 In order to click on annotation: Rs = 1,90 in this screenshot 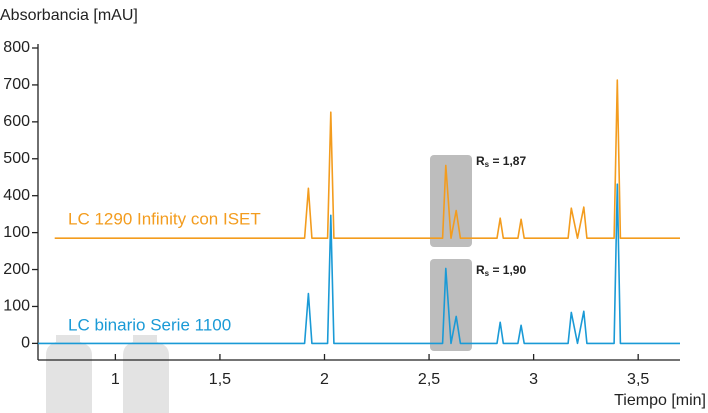, I will do `click(501, 270)`.